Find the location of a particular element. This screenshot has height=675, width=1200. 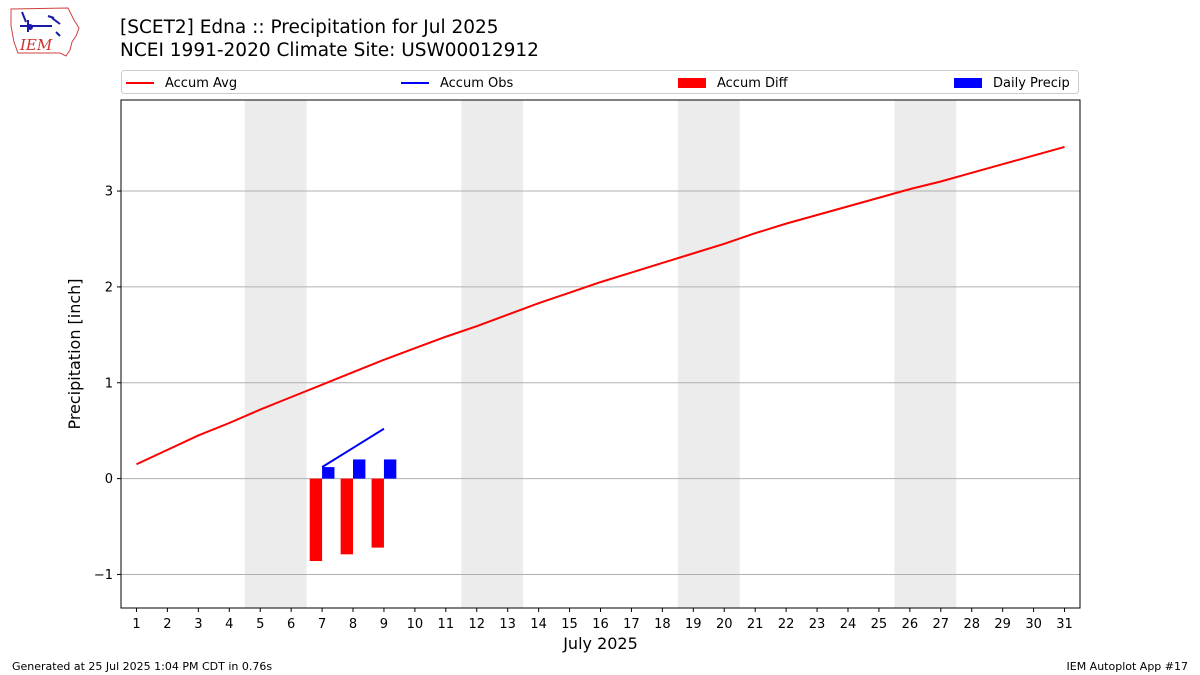

x-tick-label: 8 is located at coordinates (353, 624).